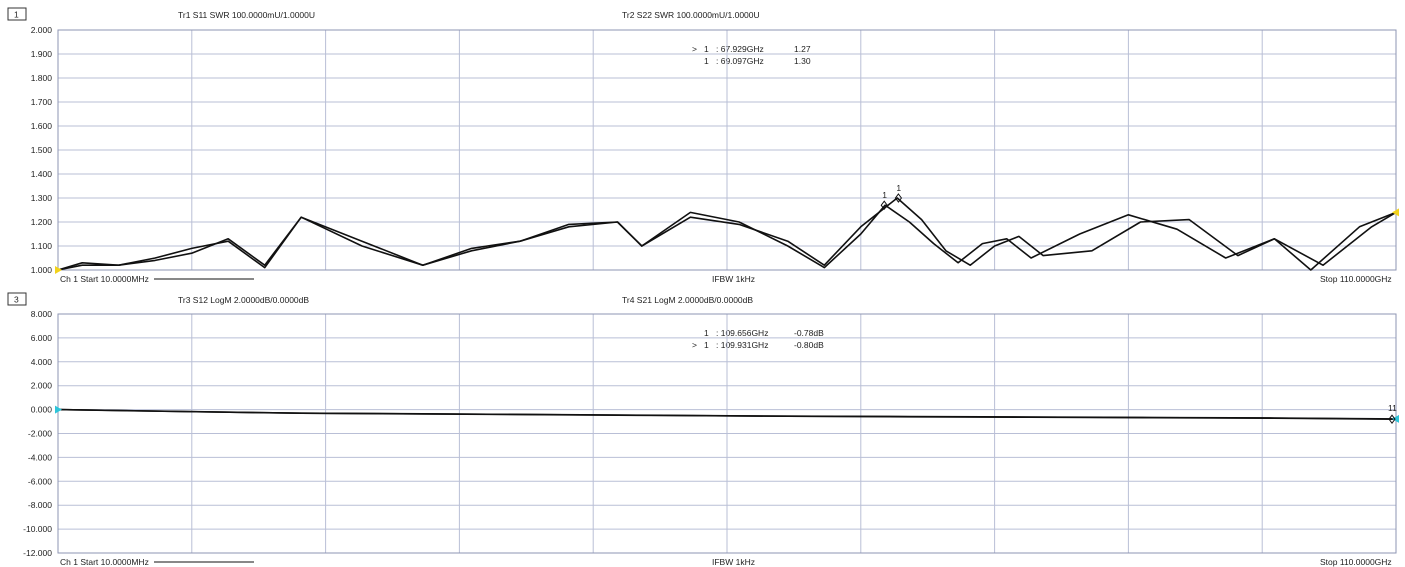 The width and height of the screenshot is (1405, 567). I want to click on panel-1-number: 1, so click(16, 15).